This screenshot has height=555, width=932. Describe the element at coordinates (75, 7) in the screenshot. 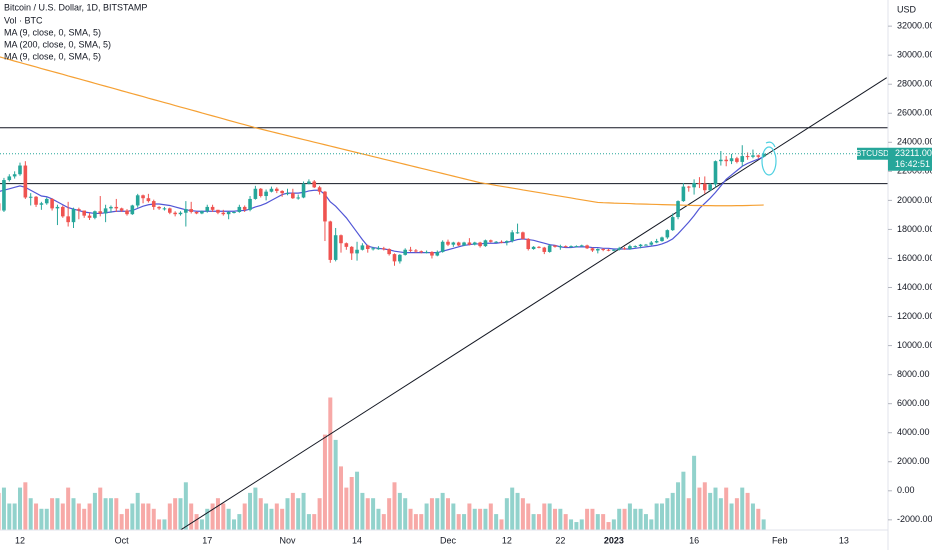

I see `chart-title: Bitcoin / U.S. Dollar, 1D, BITSTAMP` at that location.